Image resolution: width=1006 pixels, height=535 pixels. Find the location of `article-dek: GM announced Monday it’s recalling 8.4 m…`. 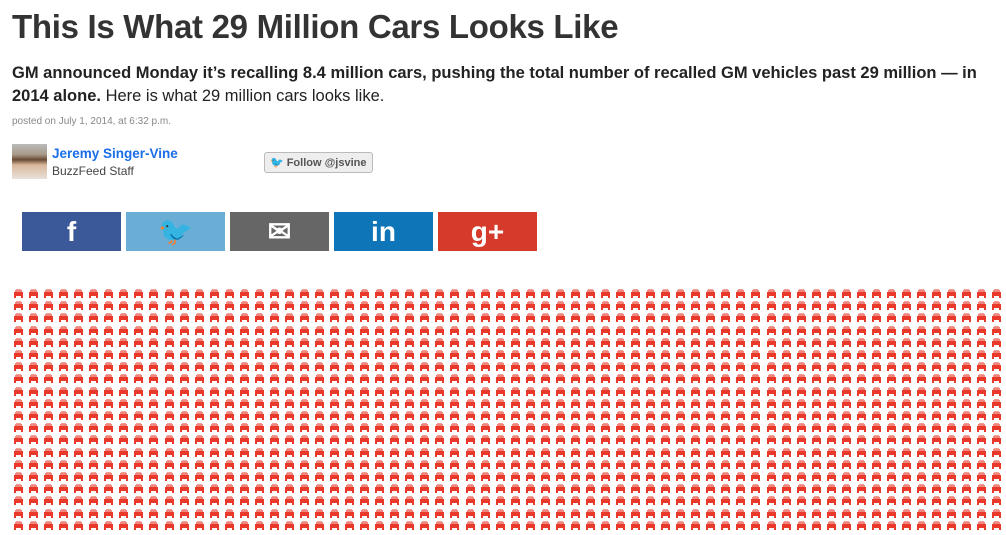

article-dek: GM announced Monday it’s recalling 8.4 m… is located at coordinates (504, 85).